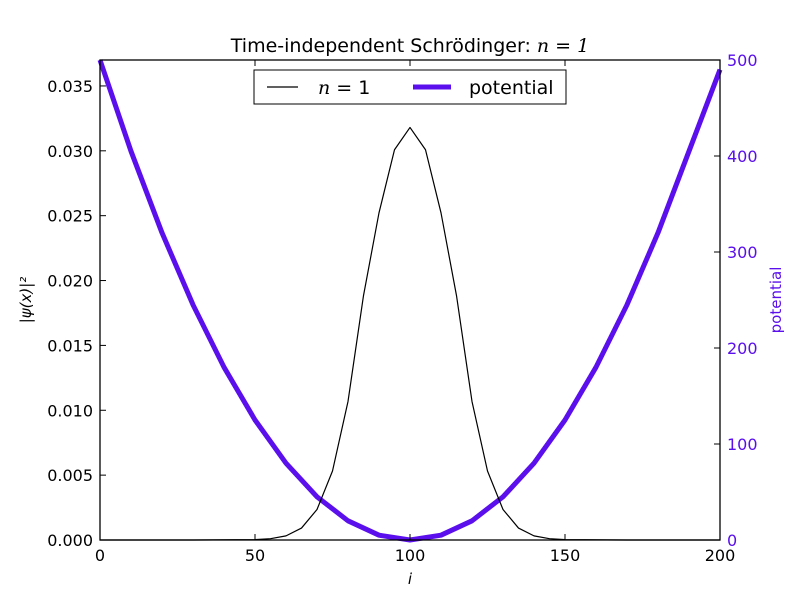  I want to click on y-axis-label-left: |ψ(x)|², so click(26, 300).